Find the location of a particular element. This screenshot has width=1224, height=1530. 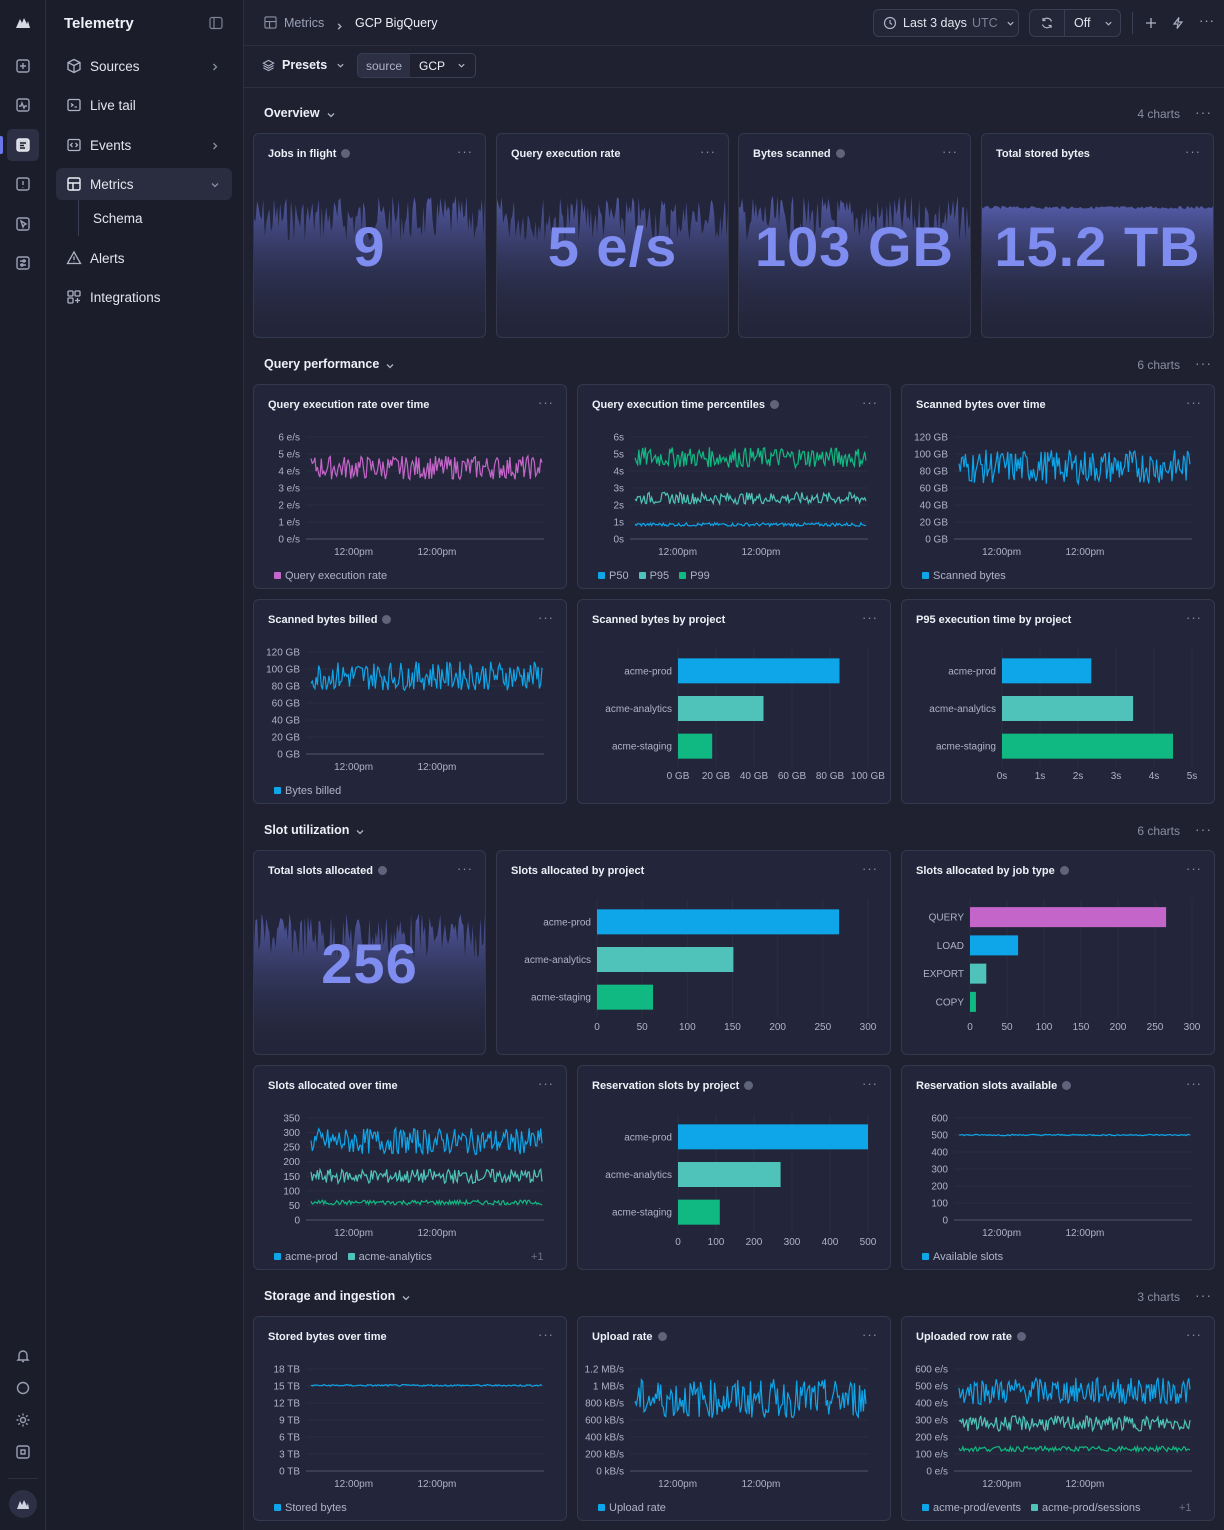

legend-item: acme-prod is located at coordinates (306, 1257).